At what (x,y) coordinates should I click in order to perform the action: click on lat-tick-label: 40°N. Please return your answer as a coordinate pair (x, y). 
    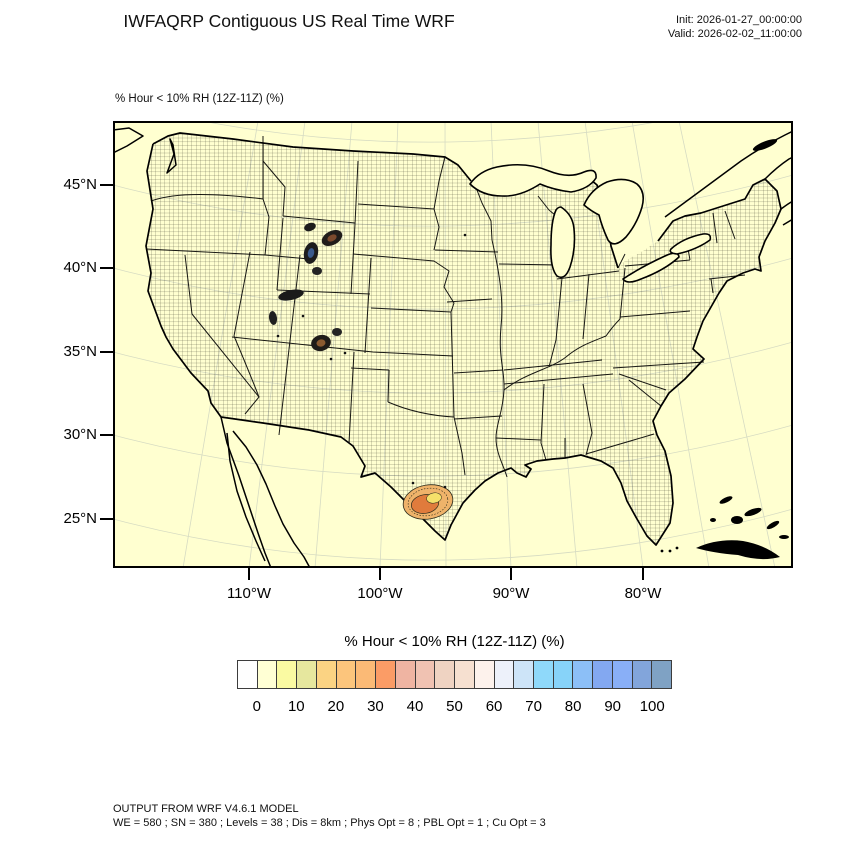
    Looking at the image, I should click on (80, 267).